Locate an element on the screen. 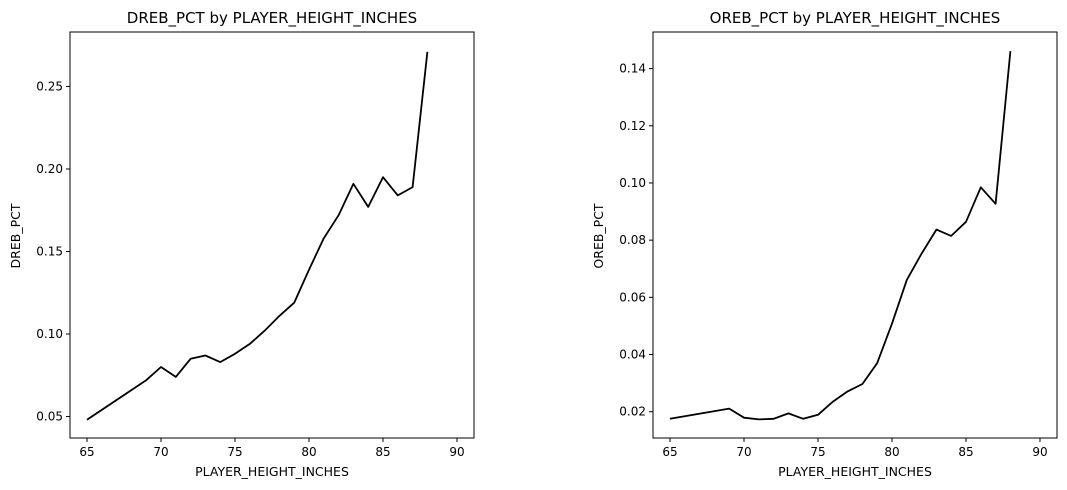  oreb-chart-title: OREB_PCT by PLAYER_HEIGHT_INCHES is located at coordinates (855, 18).